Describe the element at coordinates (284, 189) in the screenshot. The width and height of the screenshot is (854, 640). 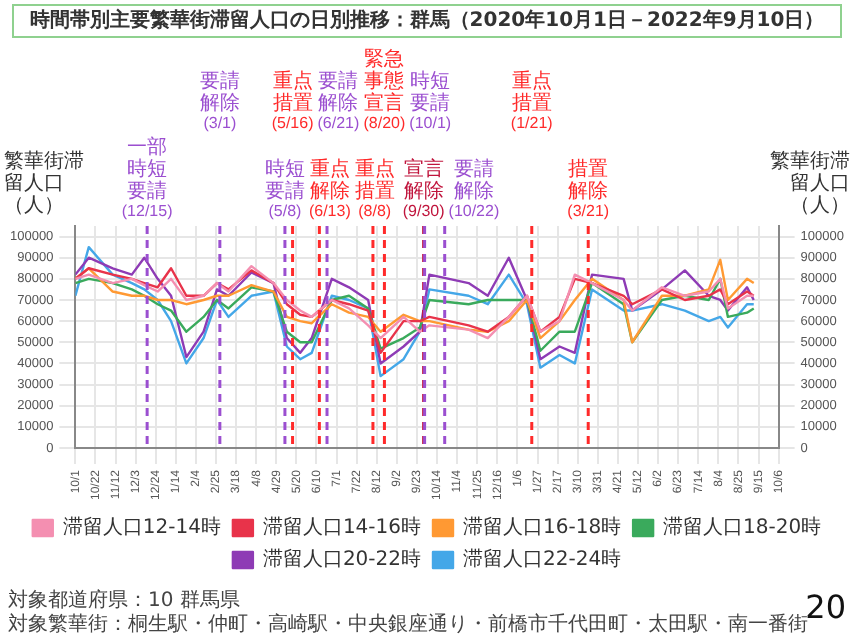
I see `ref-line-label: 時短要請(5/8)` at that location.